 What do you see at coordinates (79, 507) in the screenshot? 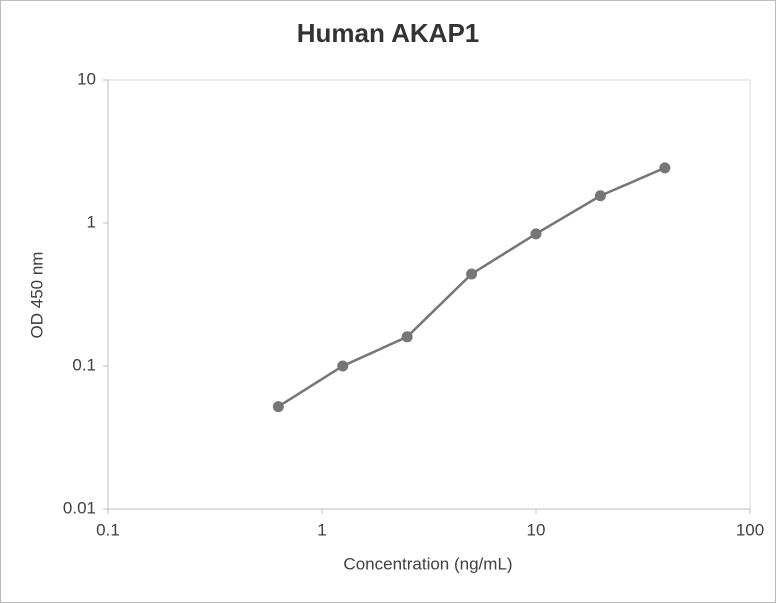
I see `y-tick-label: 0.01` at bounding box center [79, 507].